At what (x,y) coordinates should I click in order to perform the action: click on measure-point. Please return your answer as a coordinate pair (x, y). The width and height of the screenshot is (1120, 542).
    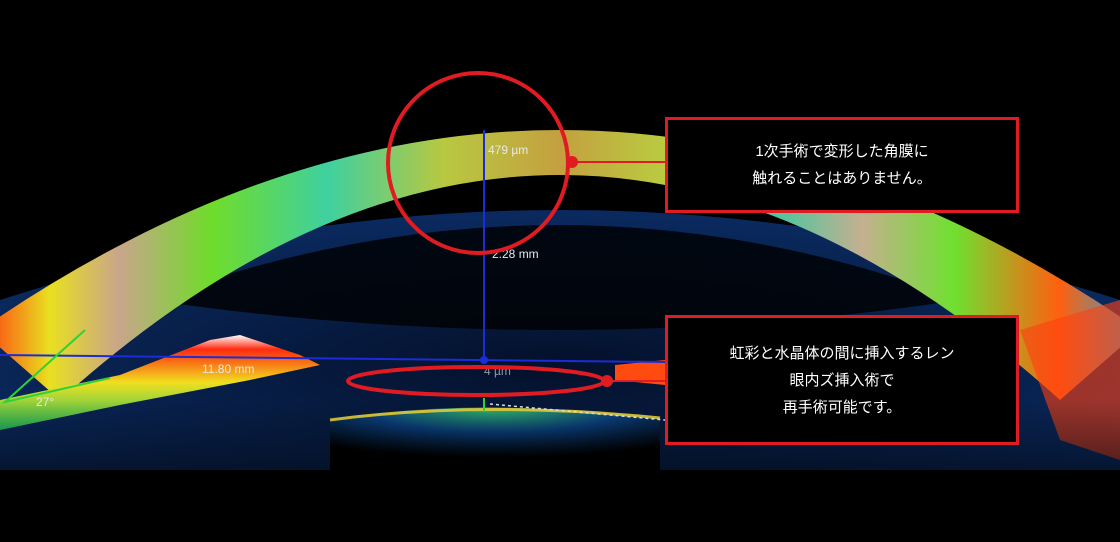
    Looking at the image, I should click on (484, 360).